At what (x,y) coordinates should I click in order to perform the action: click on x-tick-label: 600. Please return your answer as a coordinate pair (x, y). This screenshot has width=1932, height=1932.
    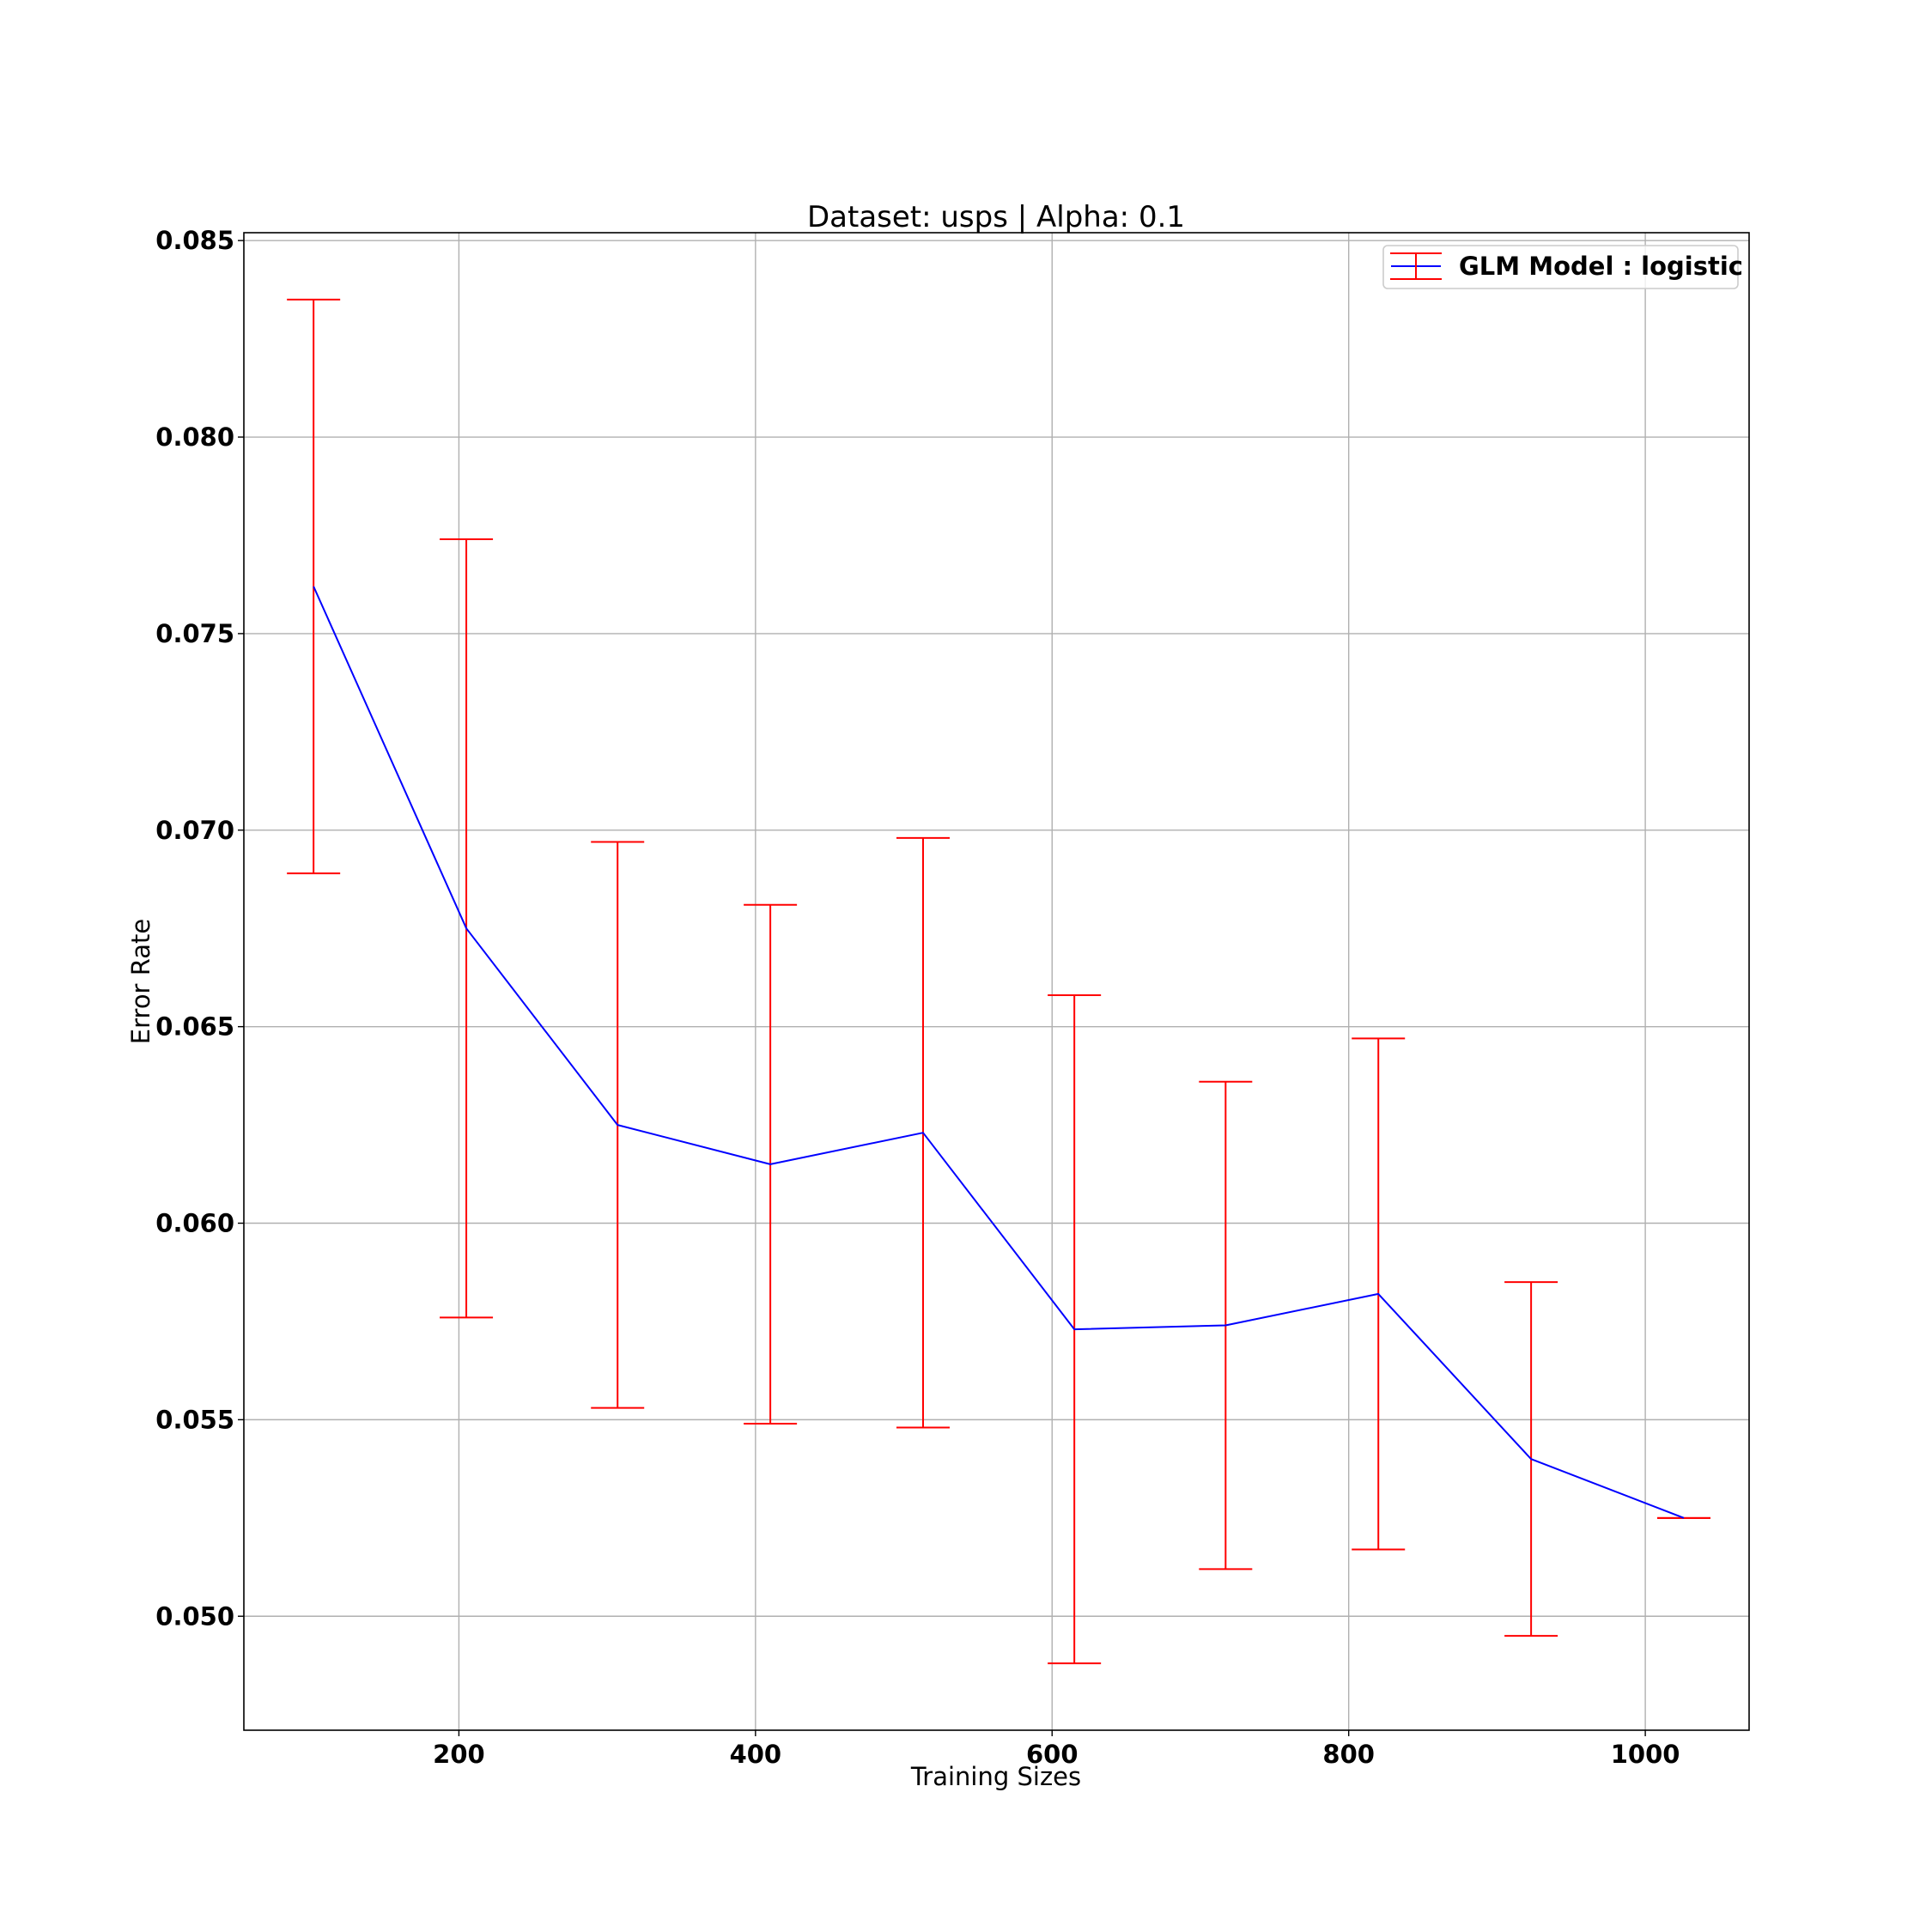
    Looking at the image, I should click on (1052, 1755).